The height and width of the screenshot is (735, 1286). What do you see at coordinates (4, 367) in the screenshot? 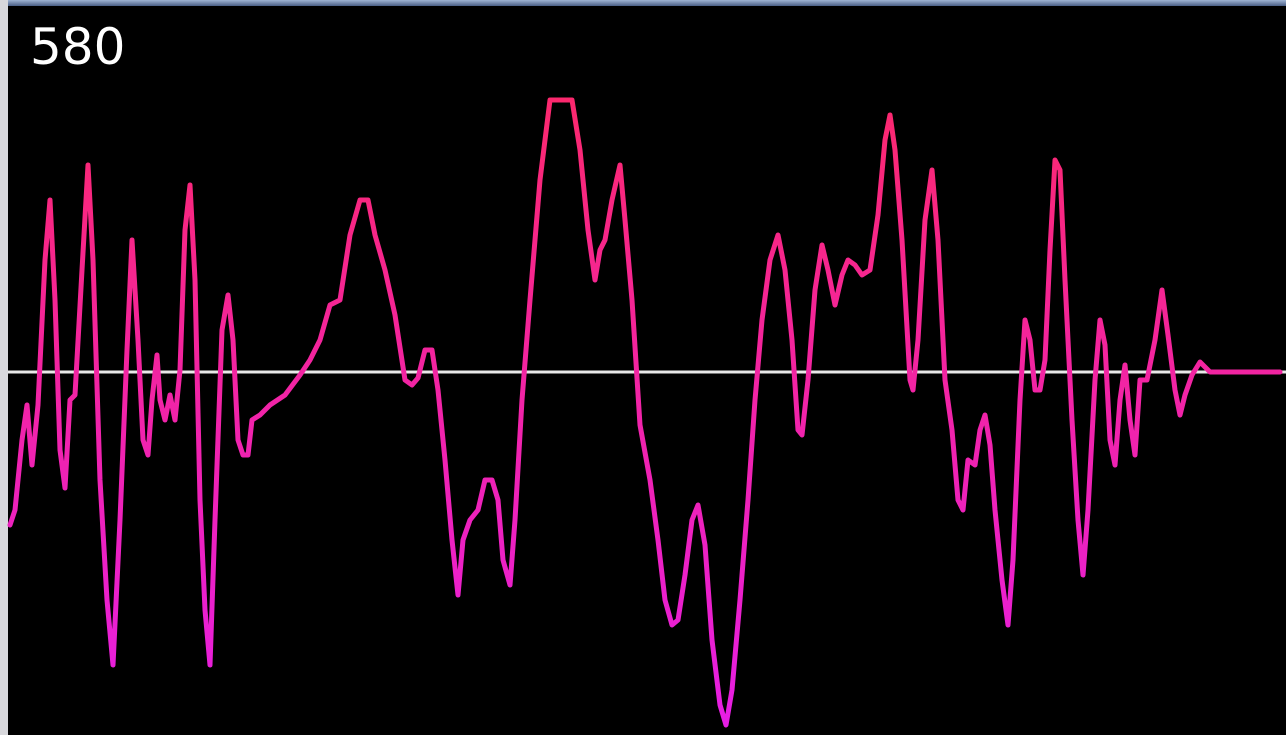
I see `left-border` at bounding box center [4, 367].